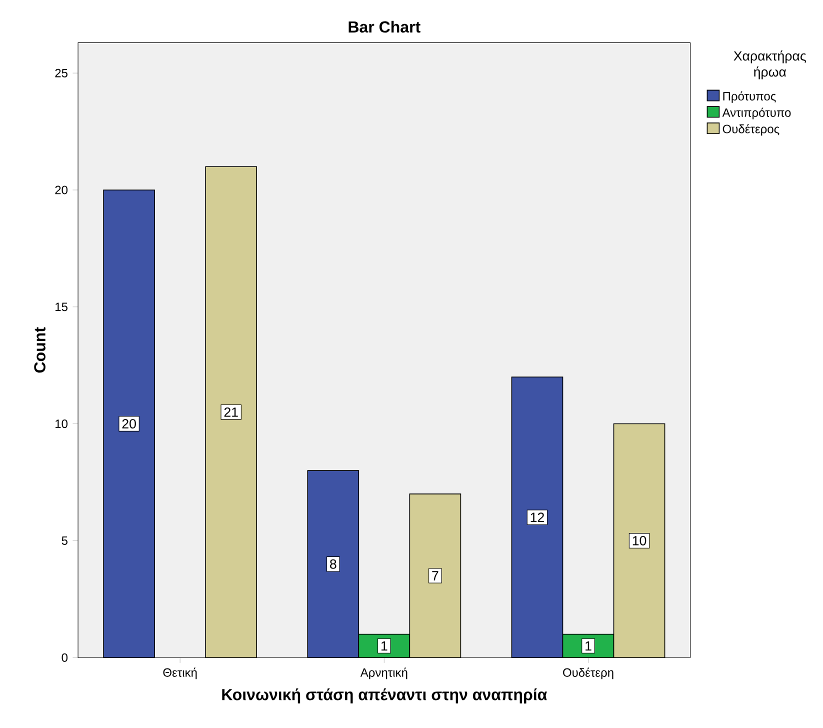  I want to click on data-label: 20, so click(129, 423).